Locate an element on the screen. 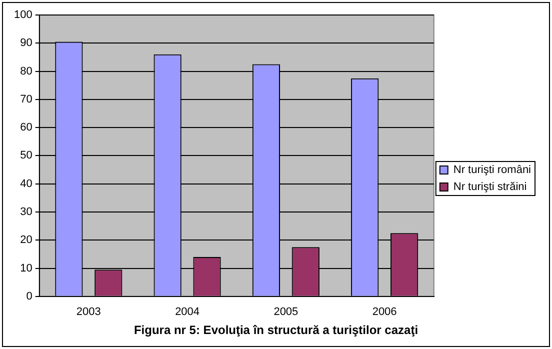  y-tick-label: 10 is located at coordinates (26, 268).